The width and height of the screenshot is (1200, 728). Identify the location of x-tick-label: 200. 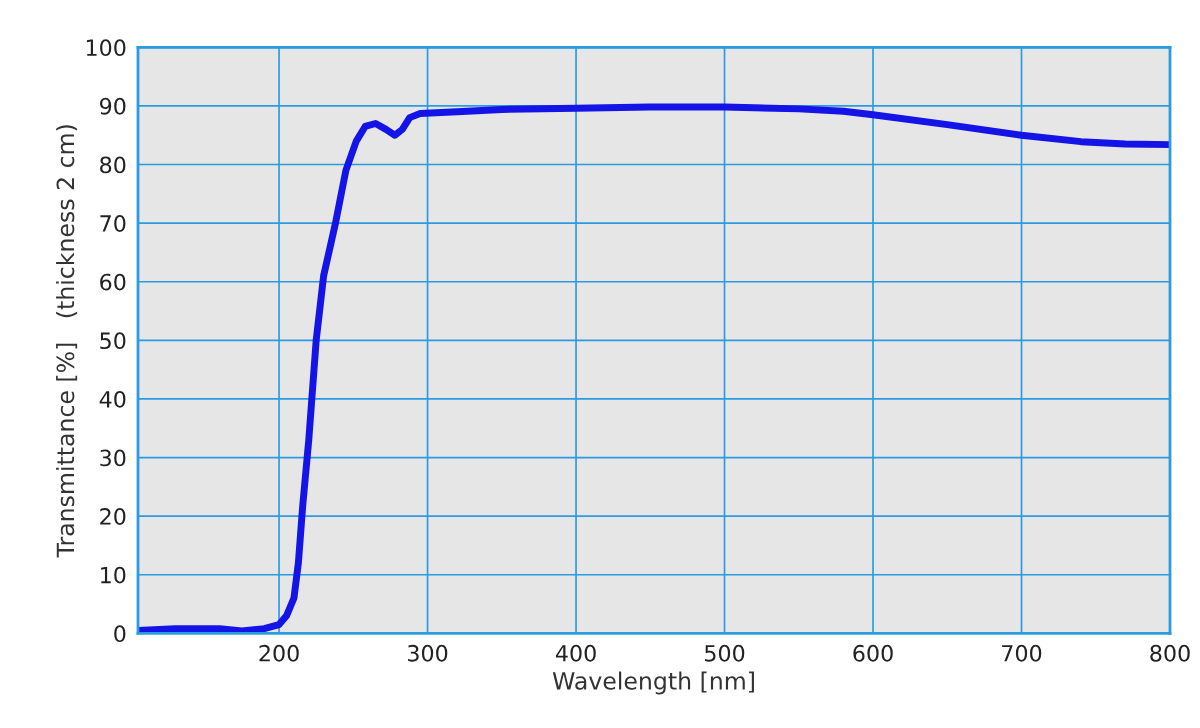
(279, 653).